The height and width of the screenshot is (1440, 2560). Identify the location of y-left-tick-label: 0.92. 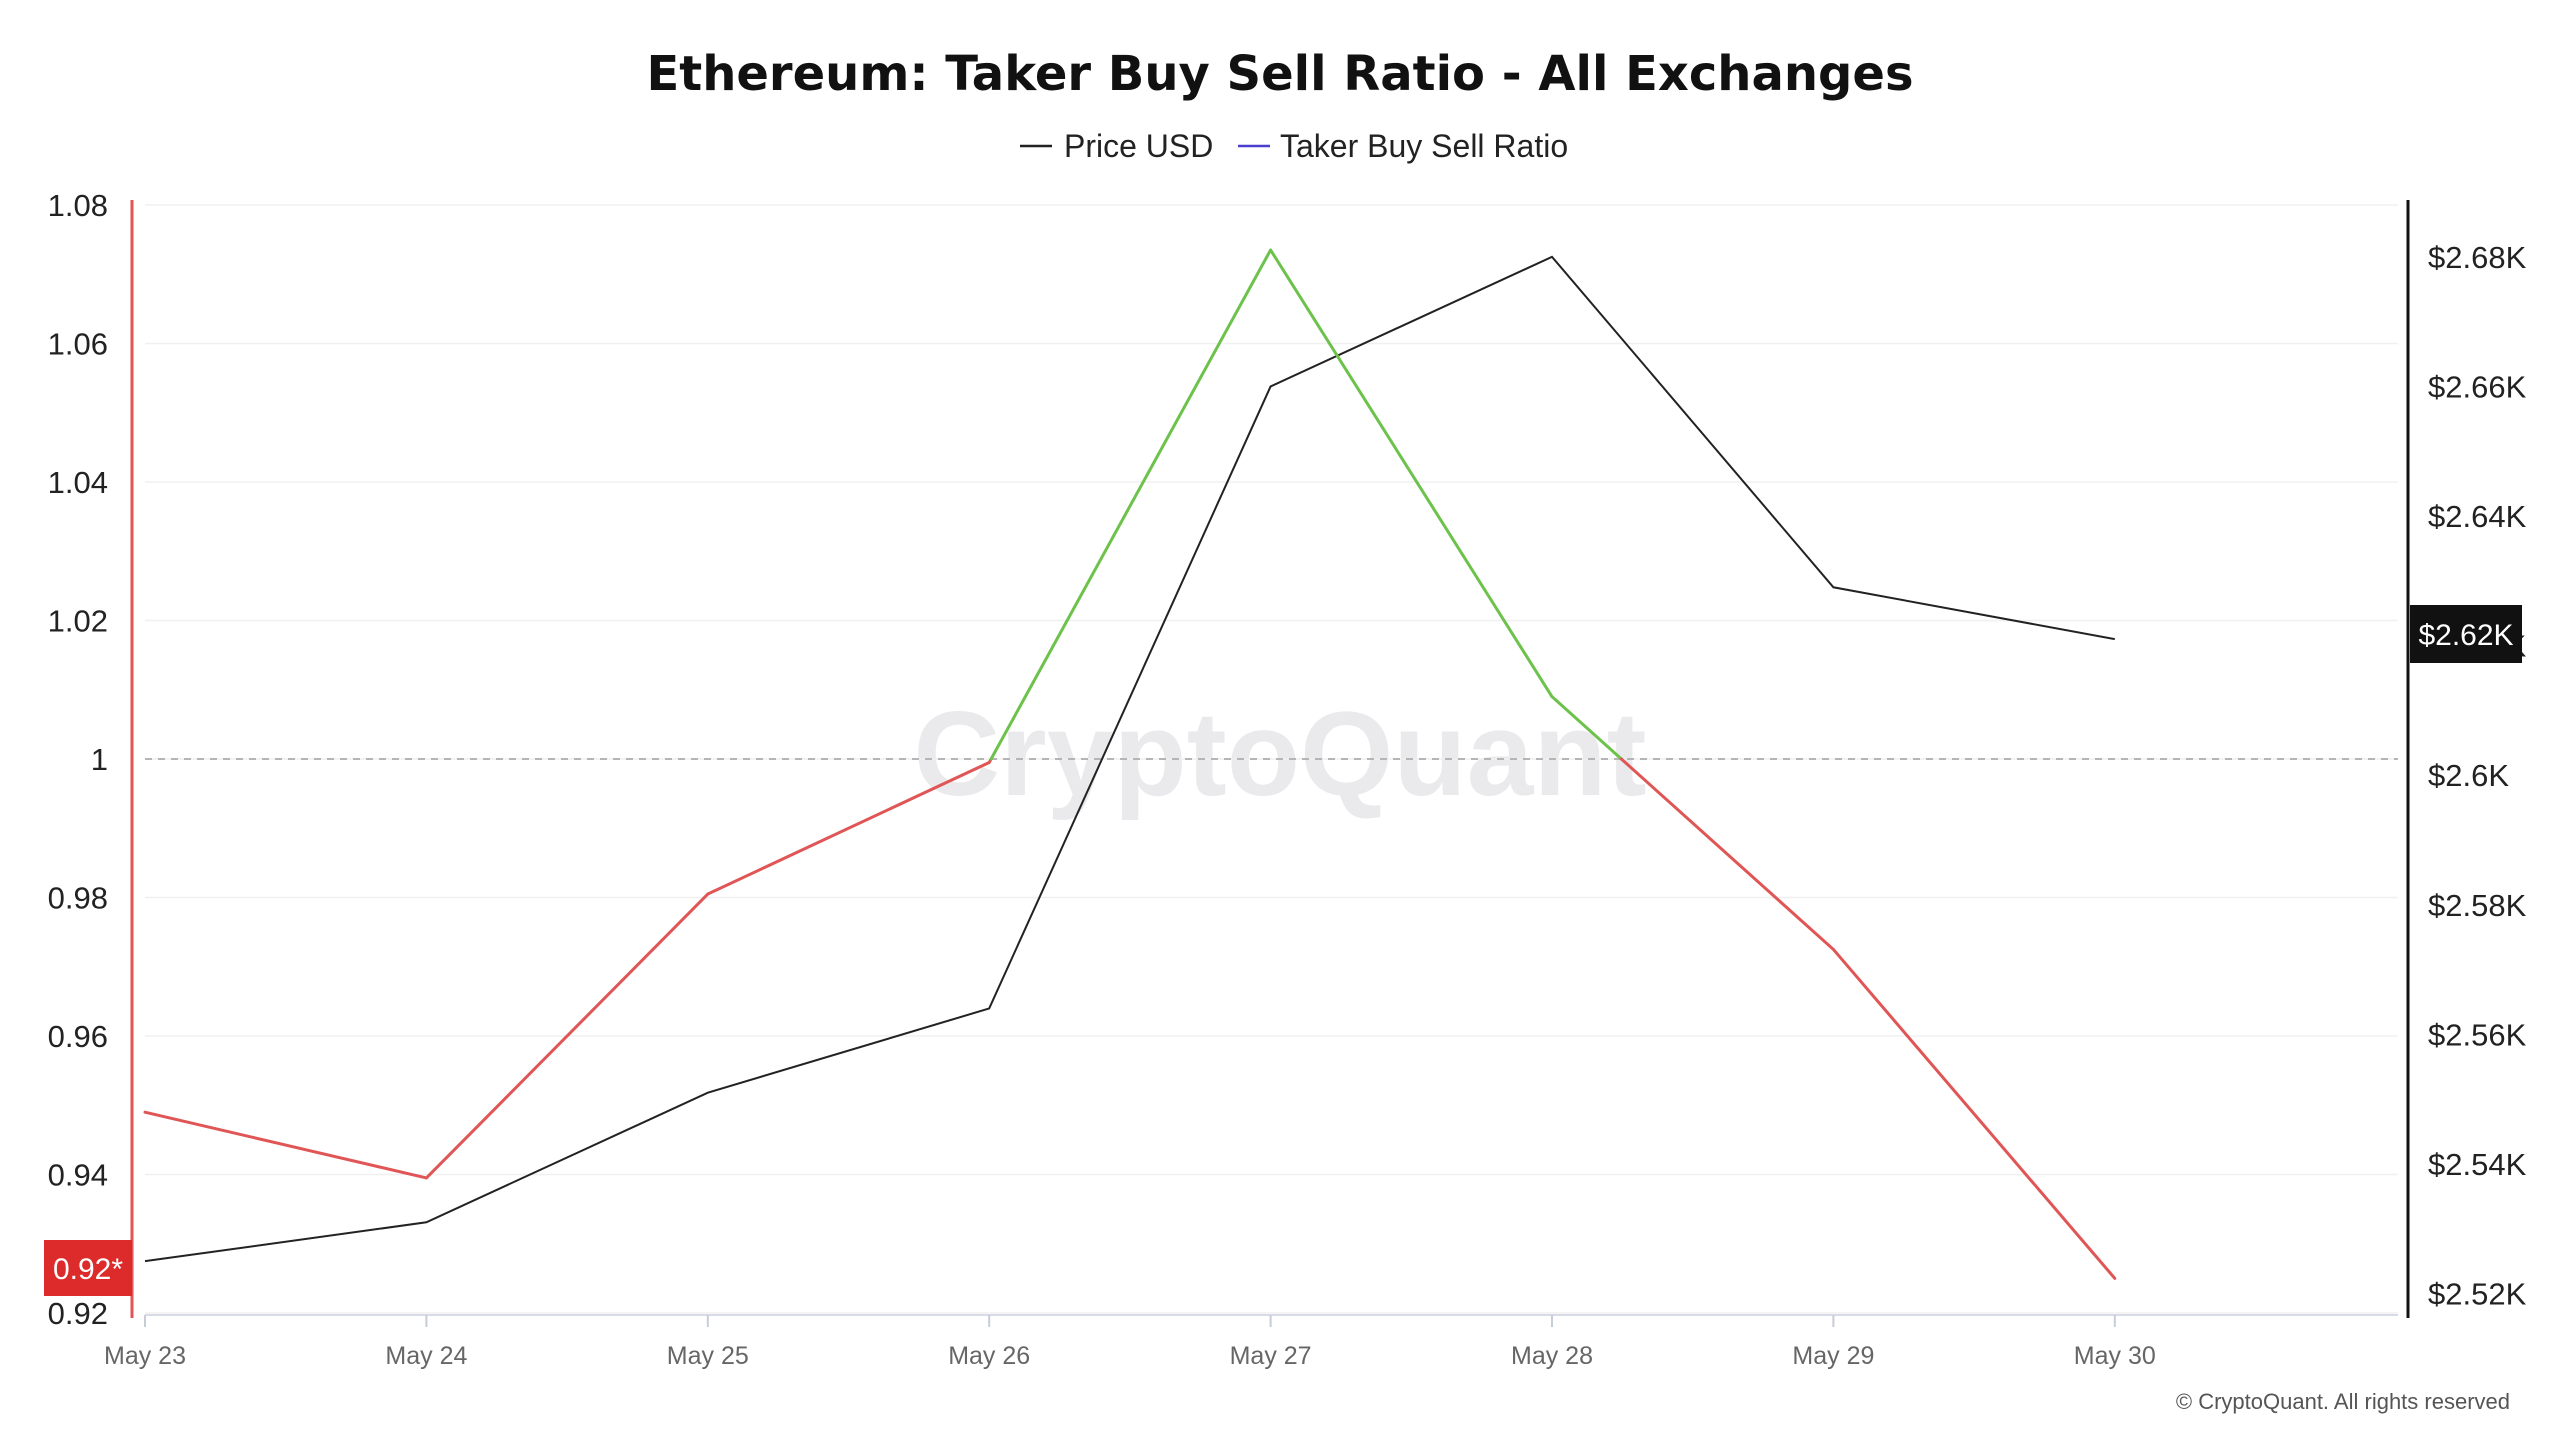
(78, 1313).